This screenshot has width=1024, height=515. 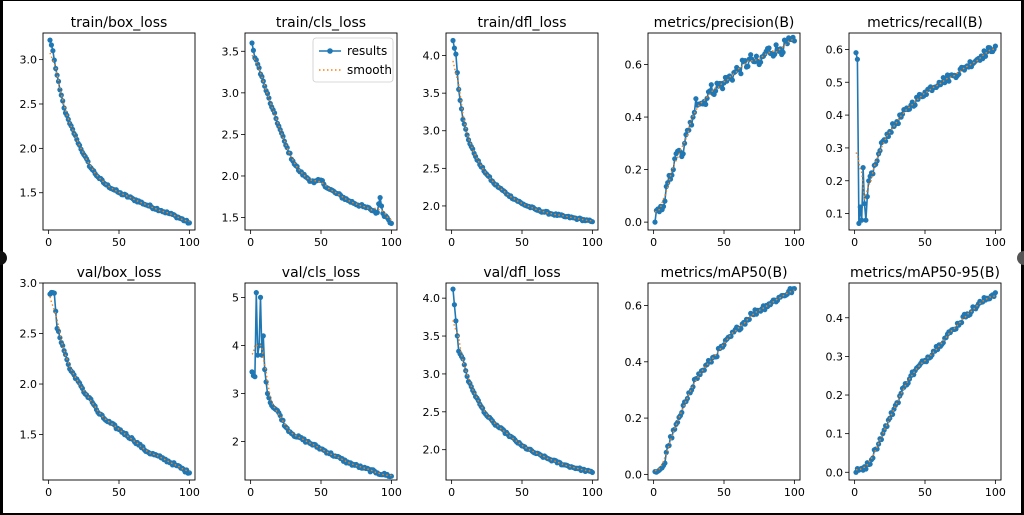 What do you see at coordinates (634, 474) in the screenshot?
I see `y-tick-label: 0.0` at bounding box center [634, 474].